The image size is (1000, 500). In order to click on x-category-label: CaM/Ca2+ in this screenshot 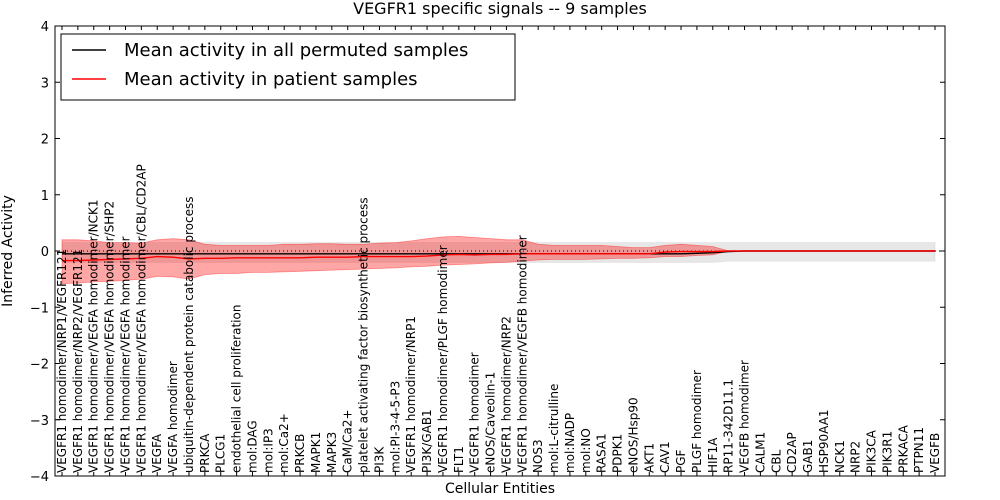, I will do `click(348, 441)`.